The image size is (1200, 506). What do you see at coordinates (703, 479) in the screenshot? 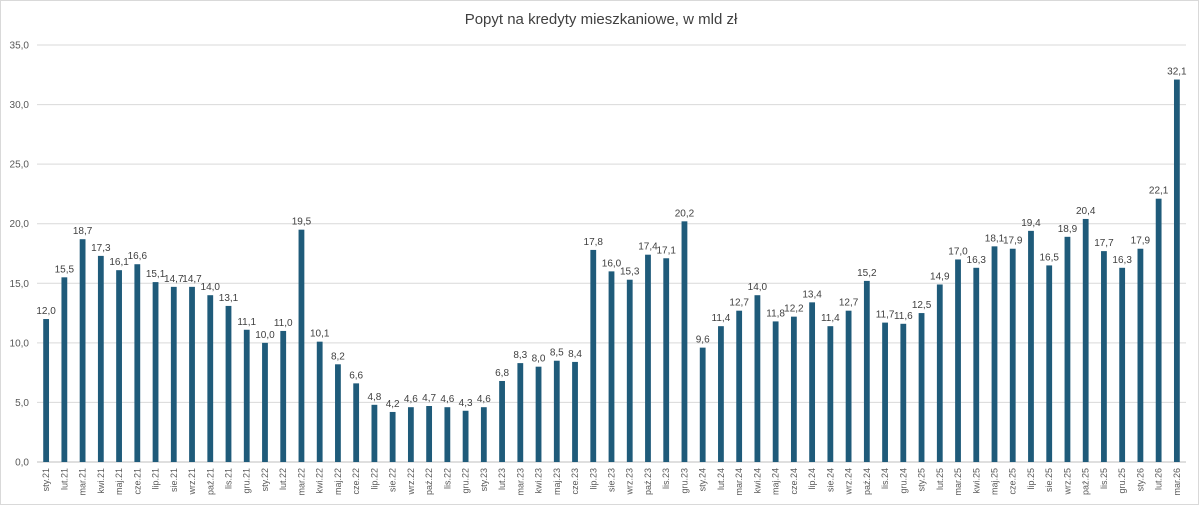
I see `x-tick-label: sty.24` at bounding box center [703, 479].